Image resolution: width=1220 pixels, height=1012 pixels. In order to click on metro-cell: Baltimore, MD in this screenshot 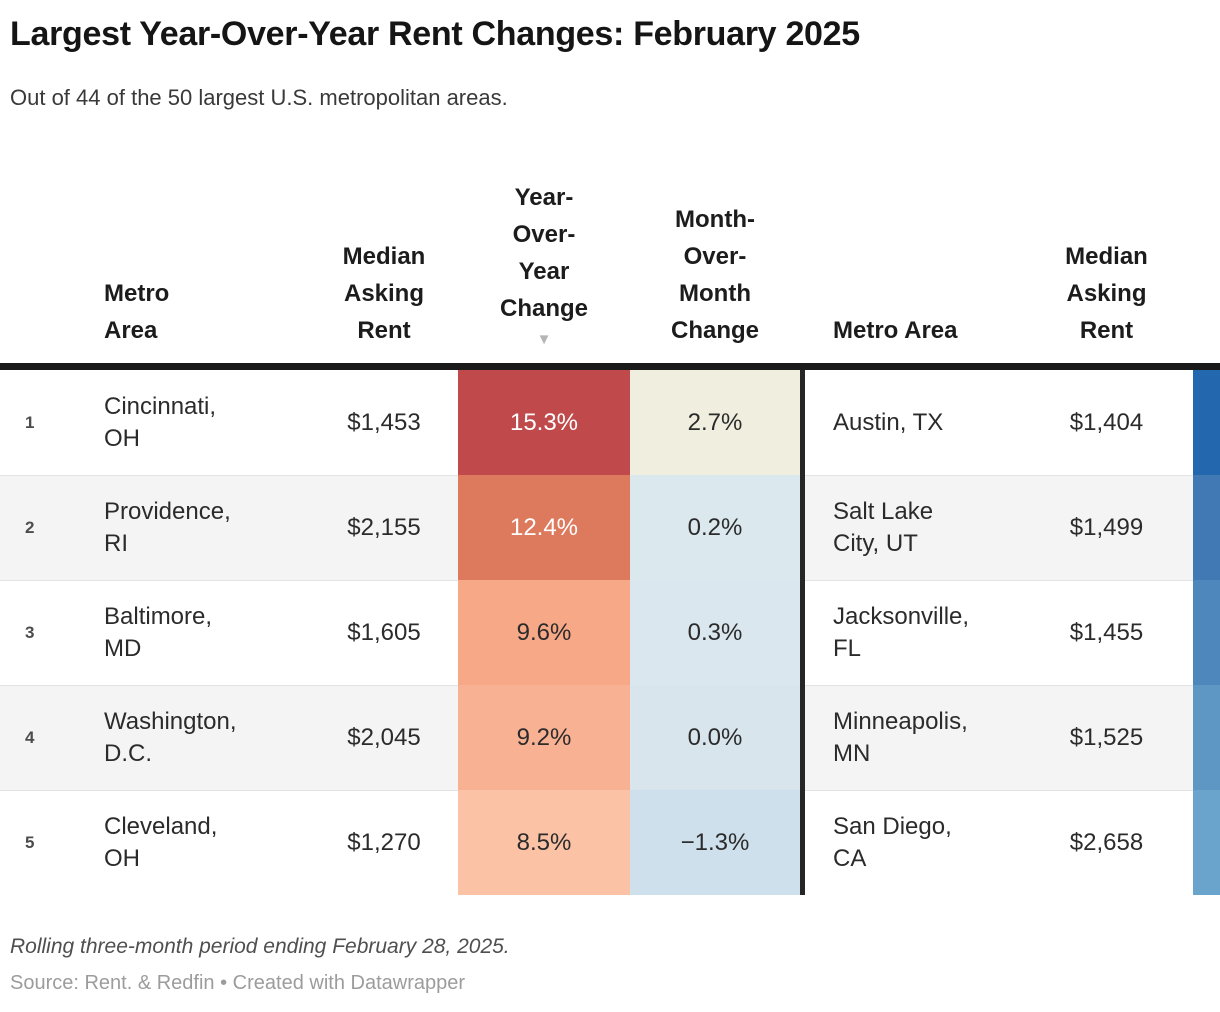, I will do `click(205, 632)`.